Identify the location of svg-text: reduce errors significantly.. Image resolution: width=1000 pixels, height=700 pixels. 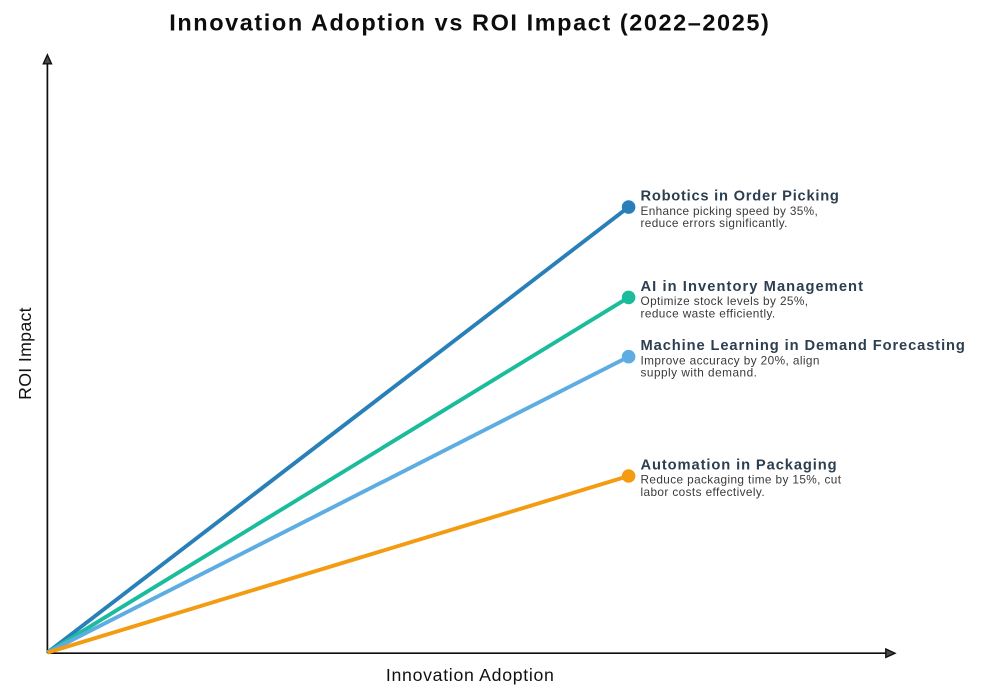
(714, 223).